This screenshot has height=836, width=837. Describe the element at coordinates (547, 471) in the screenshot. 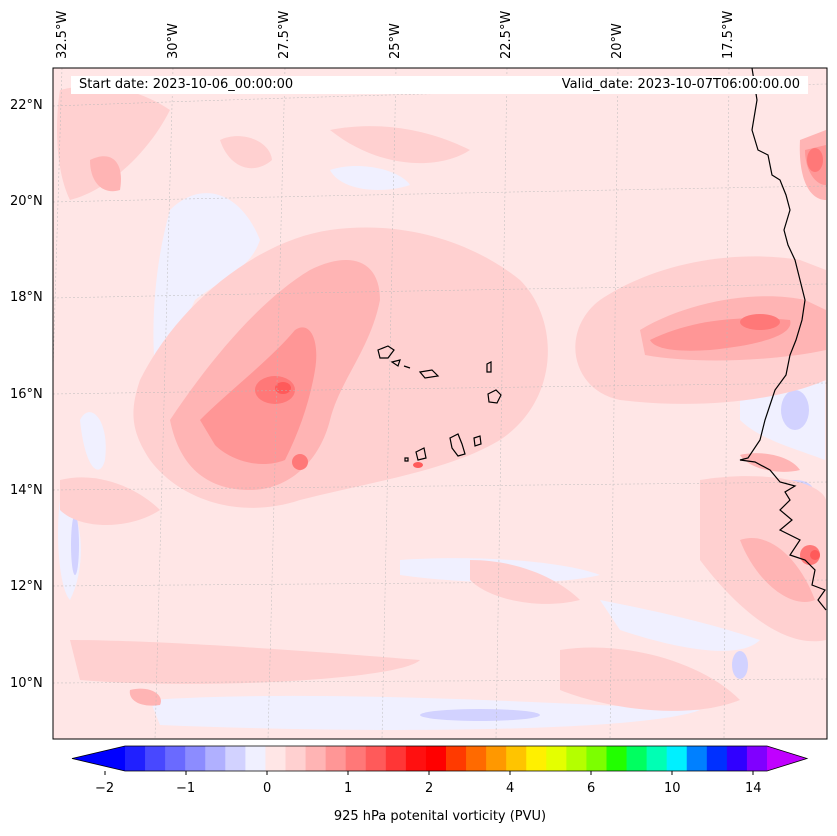

I see `positive-pv-peak` at that location.